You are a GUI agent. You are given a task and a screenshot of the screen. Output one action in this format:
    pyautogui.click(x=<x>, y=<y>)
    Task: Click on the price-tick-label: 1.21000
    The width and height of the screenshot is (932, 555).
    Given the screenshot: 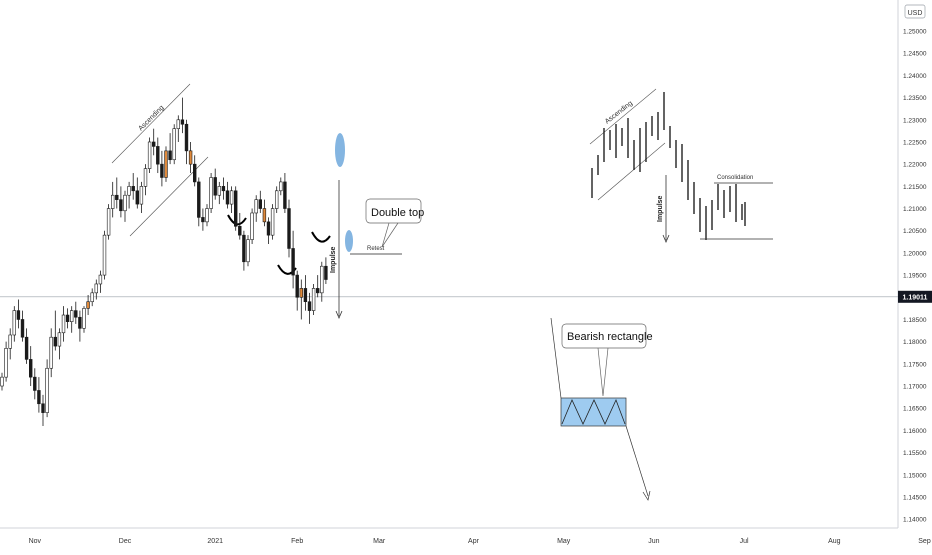 What is the action you would take?
    pyautogui.click(x=915, y=209)
    